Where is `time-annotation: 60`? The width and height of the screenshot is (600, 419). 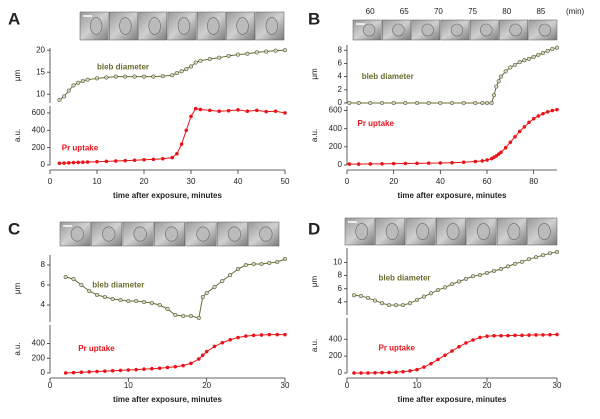 time-annotation: 60 is located at coordinates (370, 11).